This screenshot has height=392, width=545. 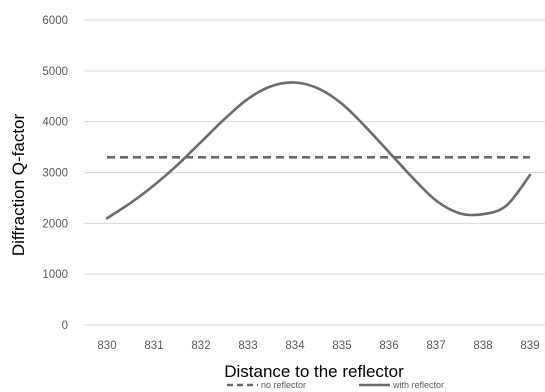 What do you see at coordinates (335, 385) in the screenshot?
I see `legend: no reflector with reflector` at bounding box center [335, 385].